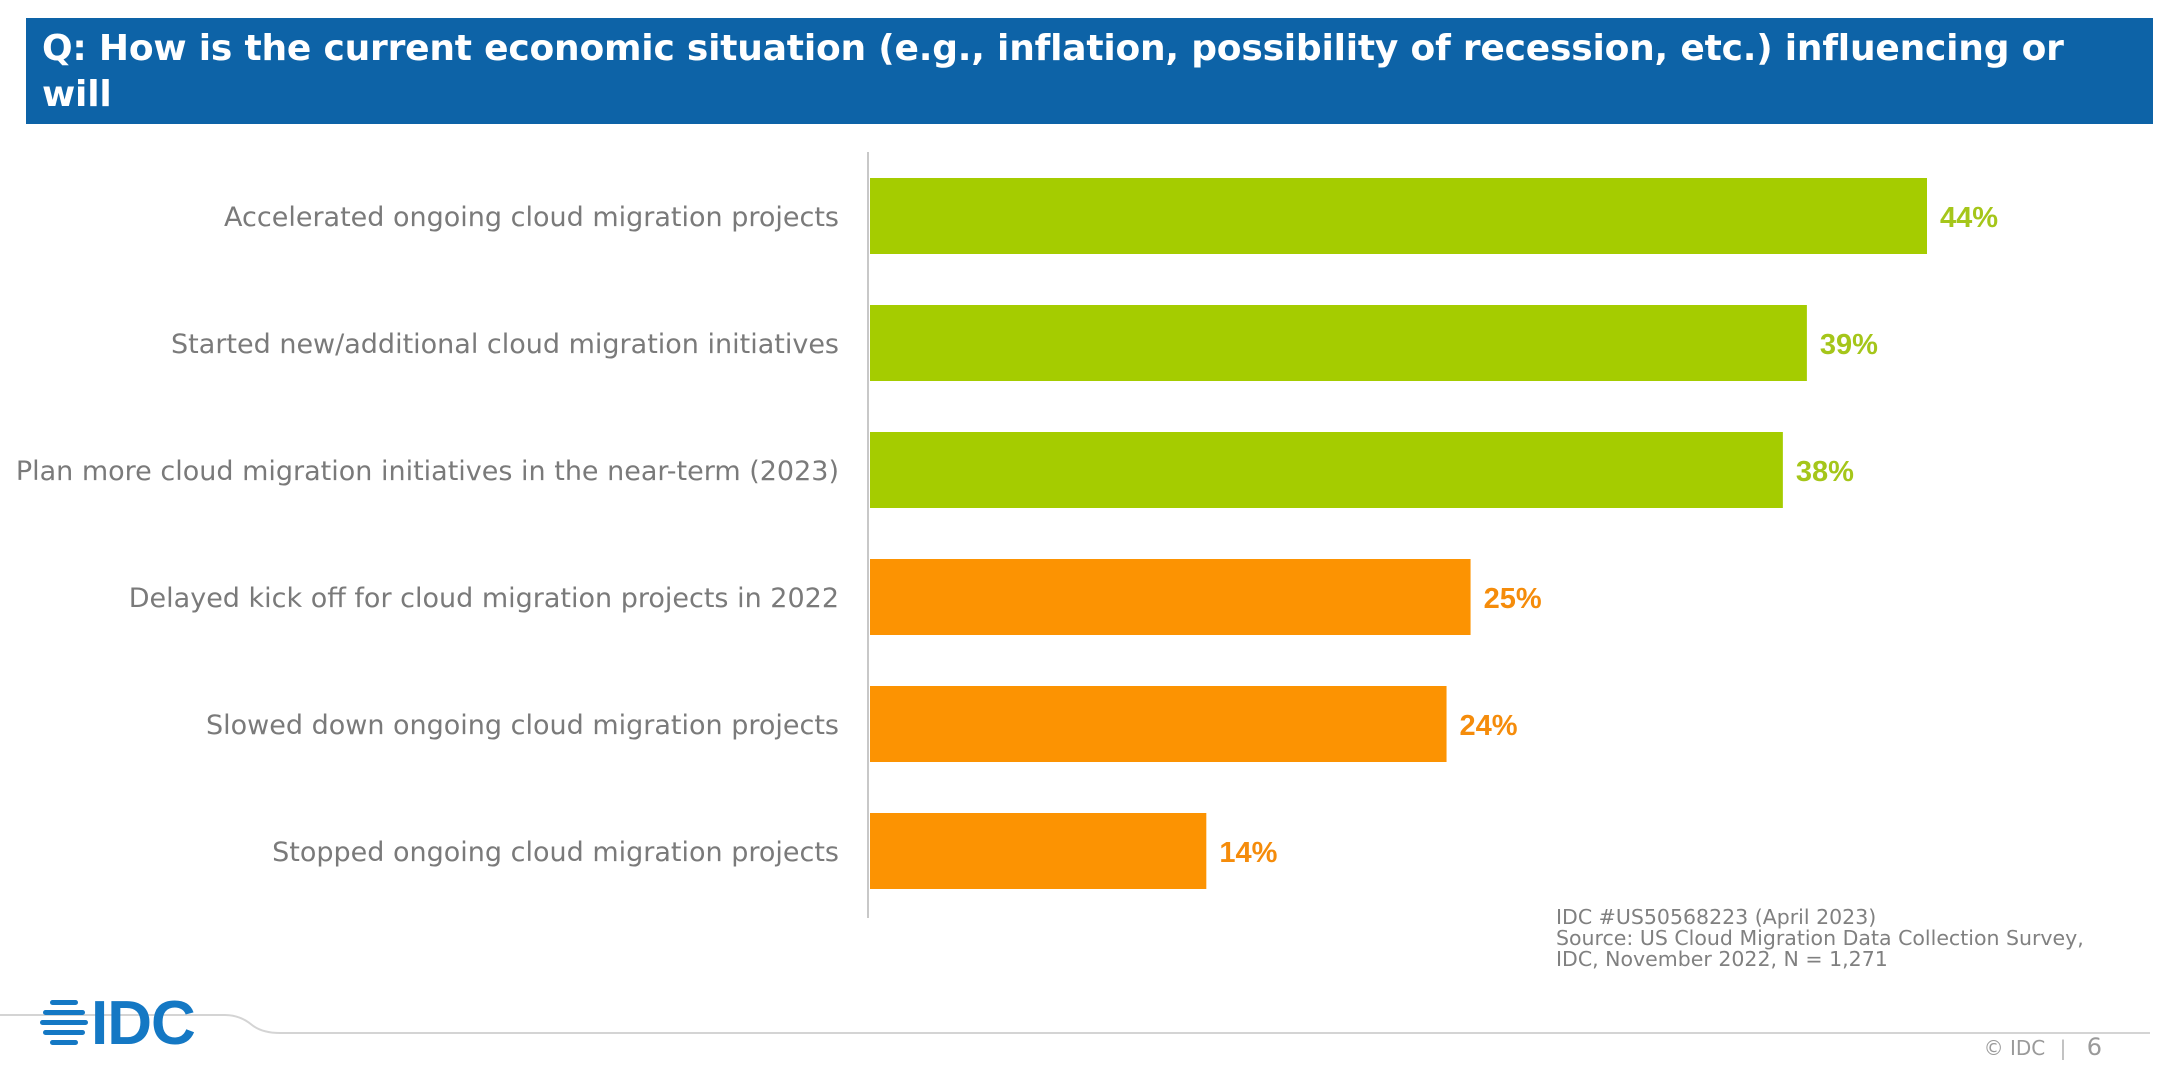 The image size is (2176, 1072). I want to click on source-note-line-3: IDC, November 2022, N = 1,271, so click(1722, 959).